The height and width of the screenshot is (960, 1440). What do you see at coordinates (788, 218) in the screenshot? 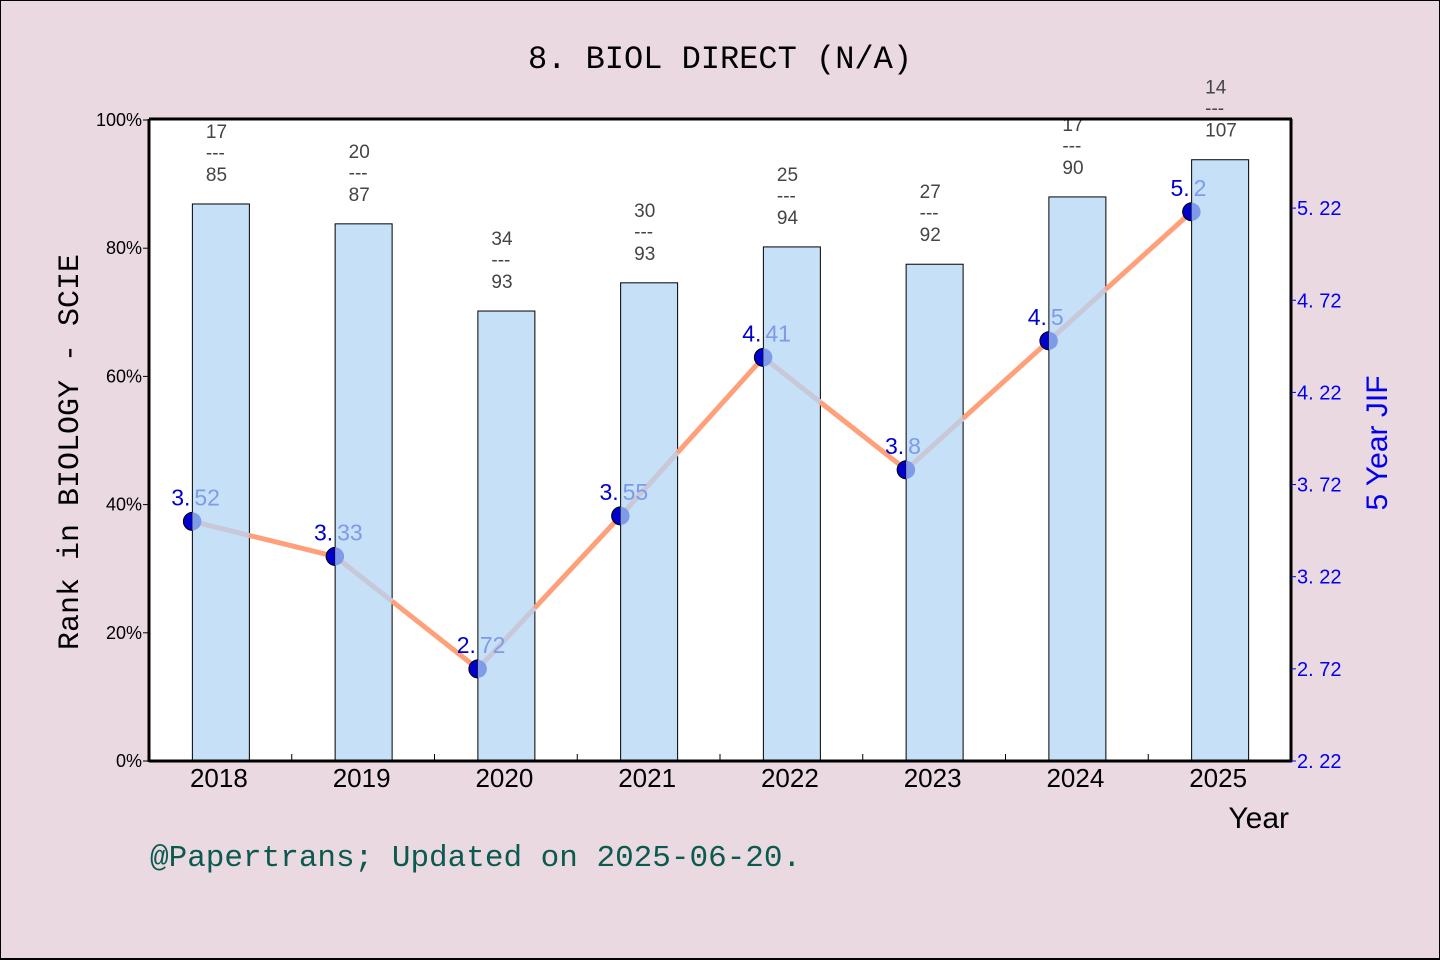
I see `rank-total: 94` at bounding box center [788, 218].